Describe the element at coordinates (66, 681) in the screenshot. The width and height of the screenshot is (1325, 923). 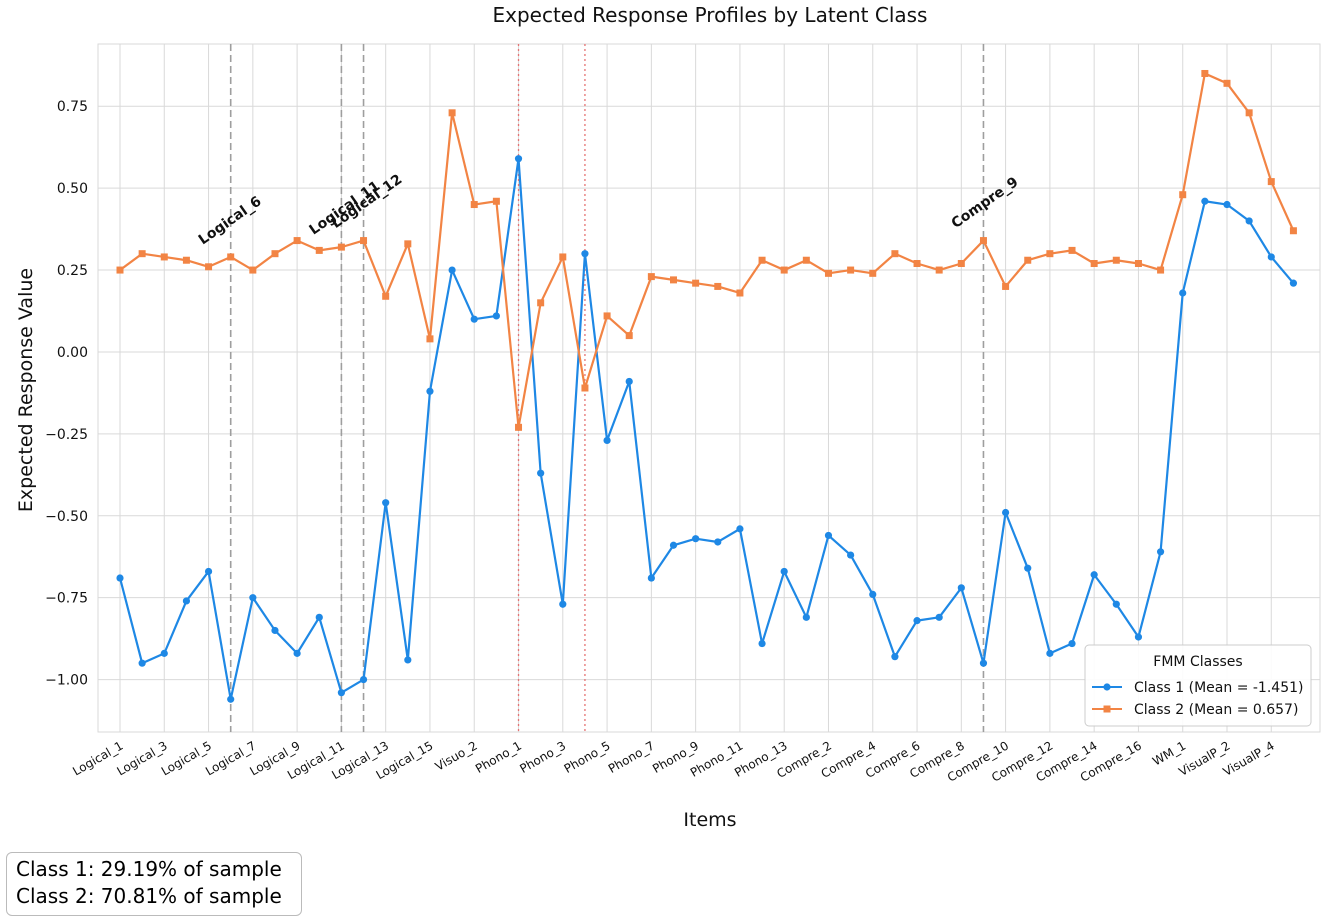
I see `y-tick-label: −1.00` at that location.